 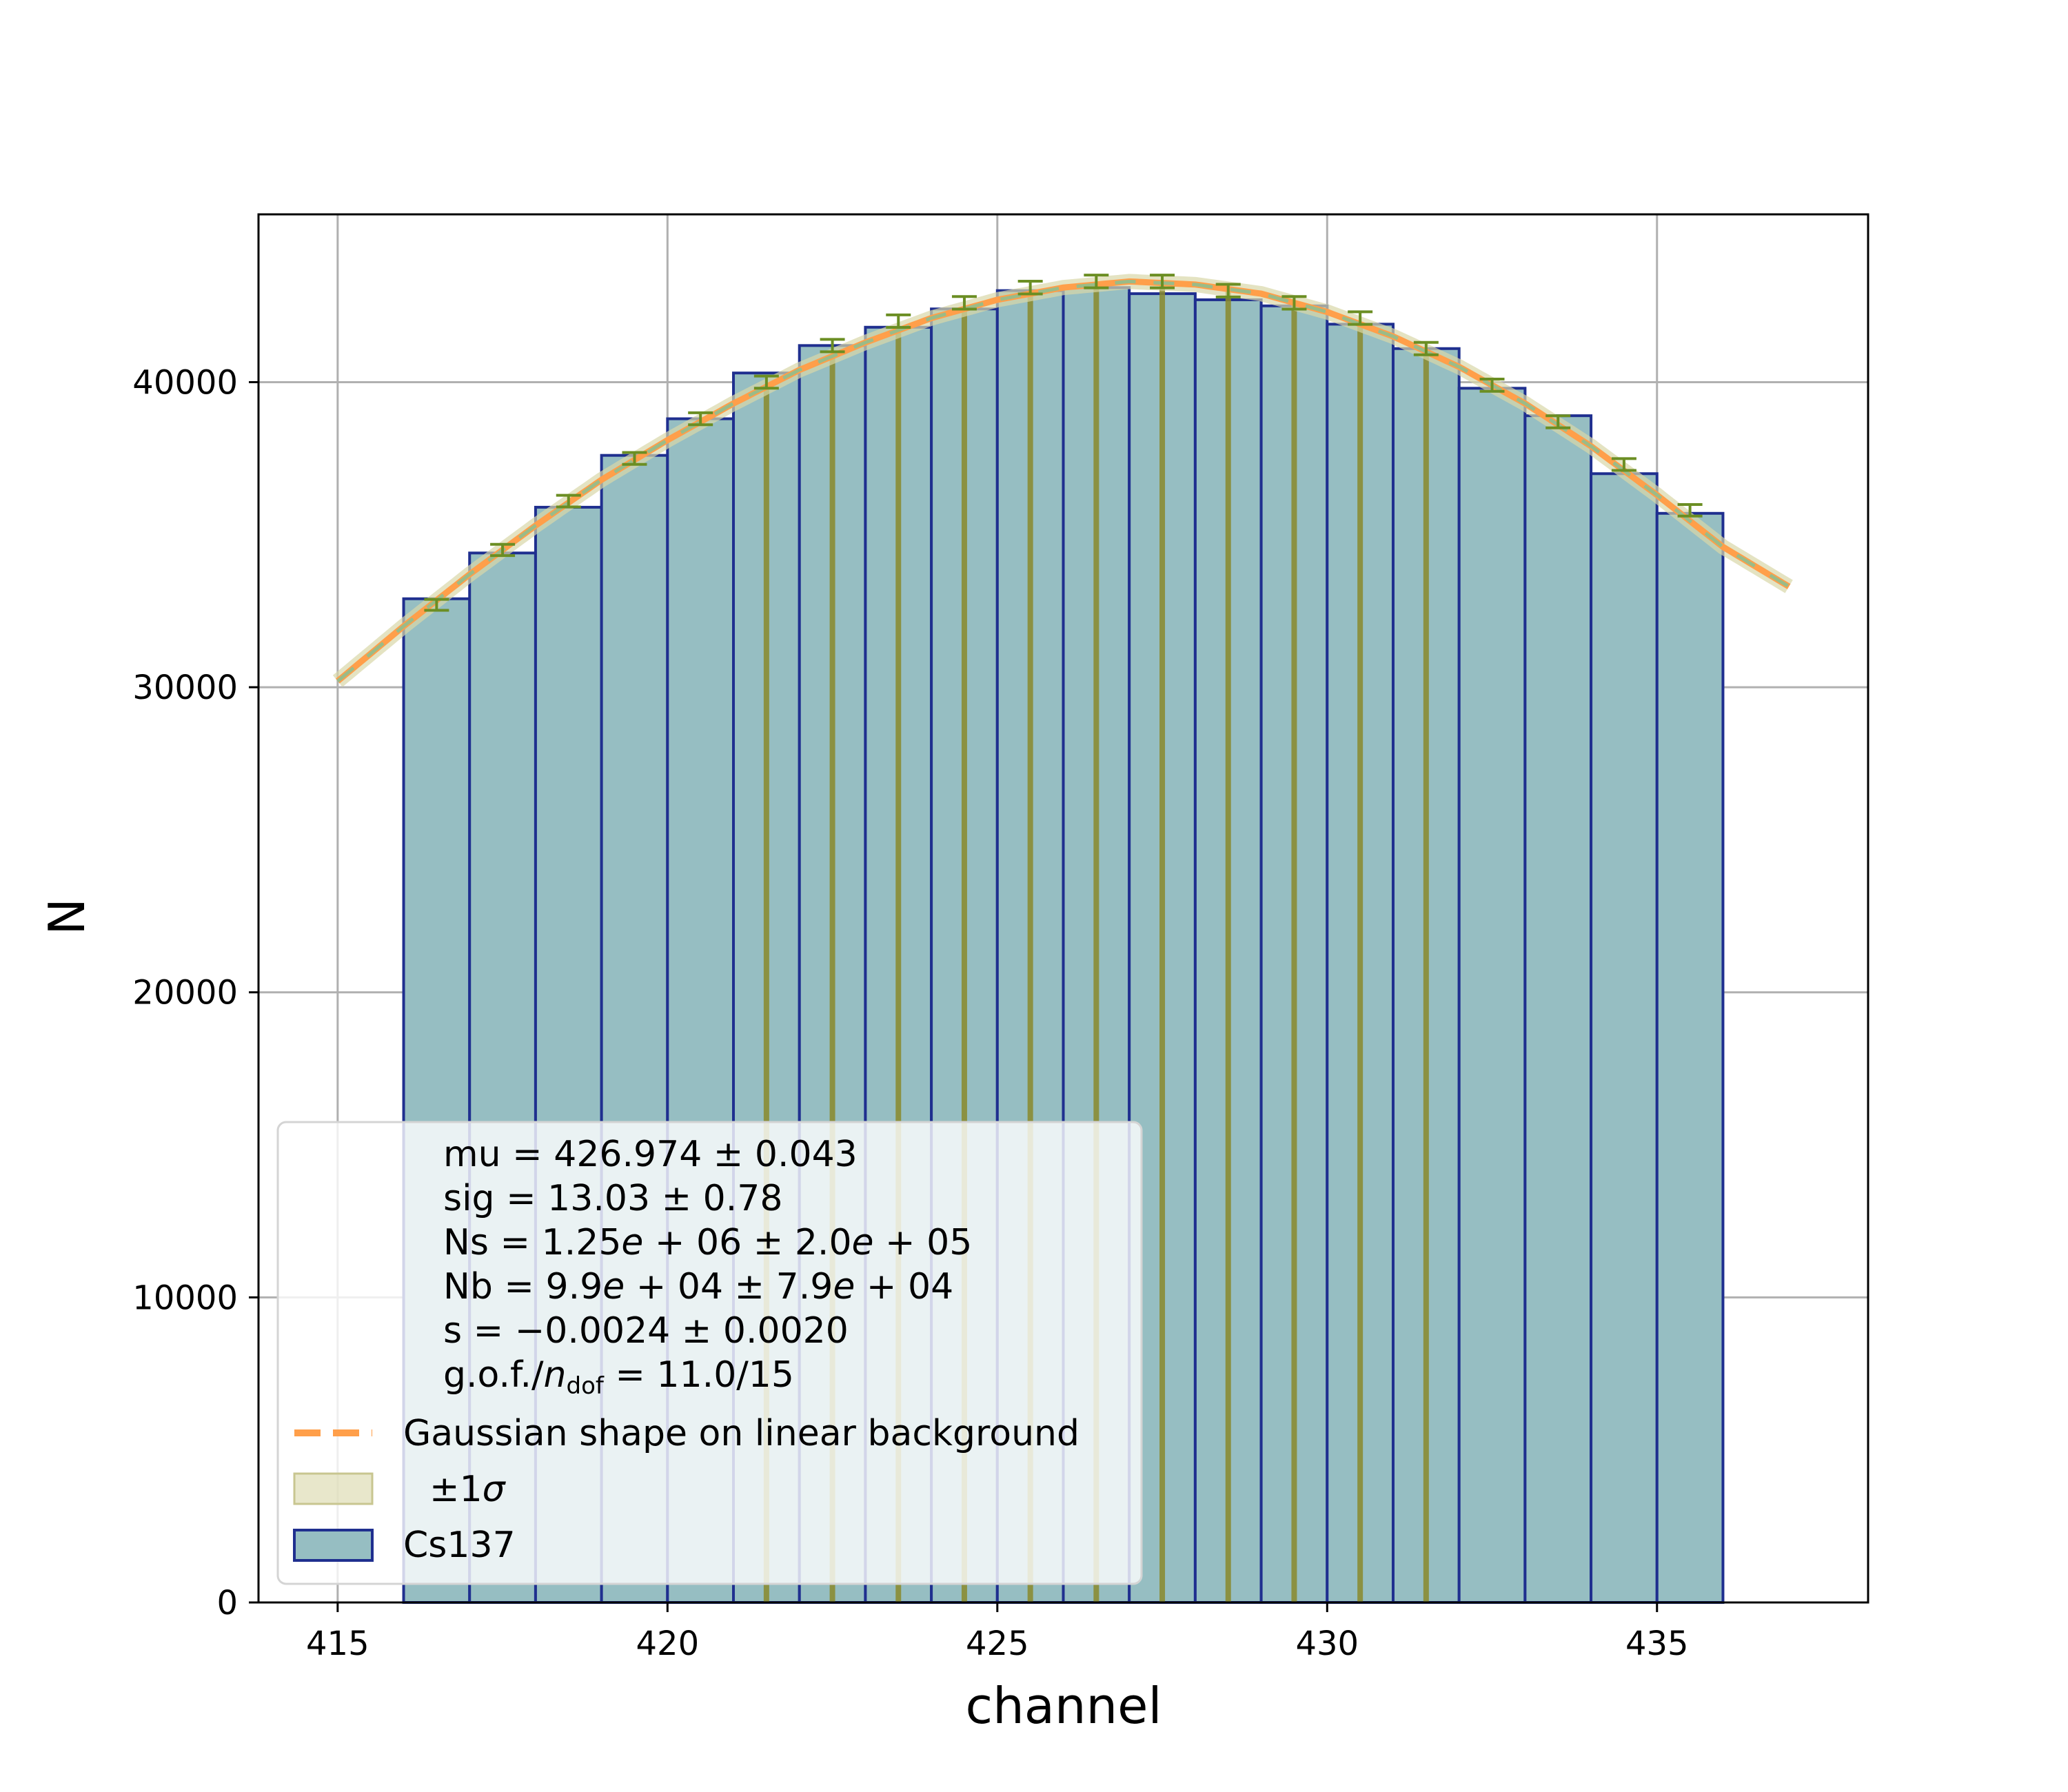 I want to click on legend-param-ns: Ns = 1.25e + 06 ± 2.0e + 05, so click(x=707, y=1242).